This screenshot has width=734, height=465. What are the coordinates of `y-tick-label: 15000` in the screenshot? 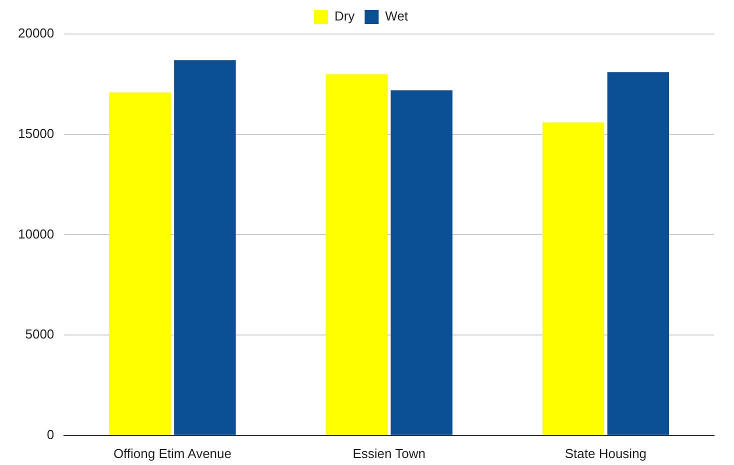 It's located at (36, 133).